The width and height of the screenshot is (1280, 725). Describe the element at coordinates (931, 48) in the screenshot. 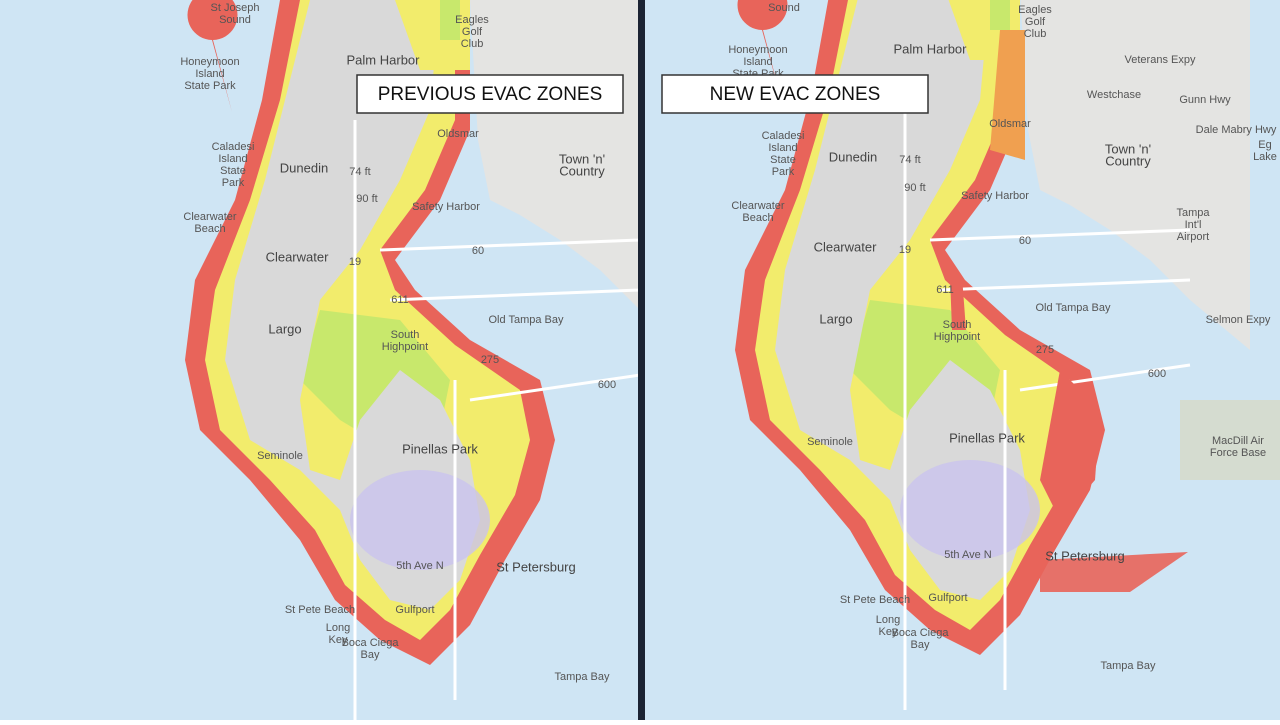

I see `place-label: Palm Harbor` at that location.